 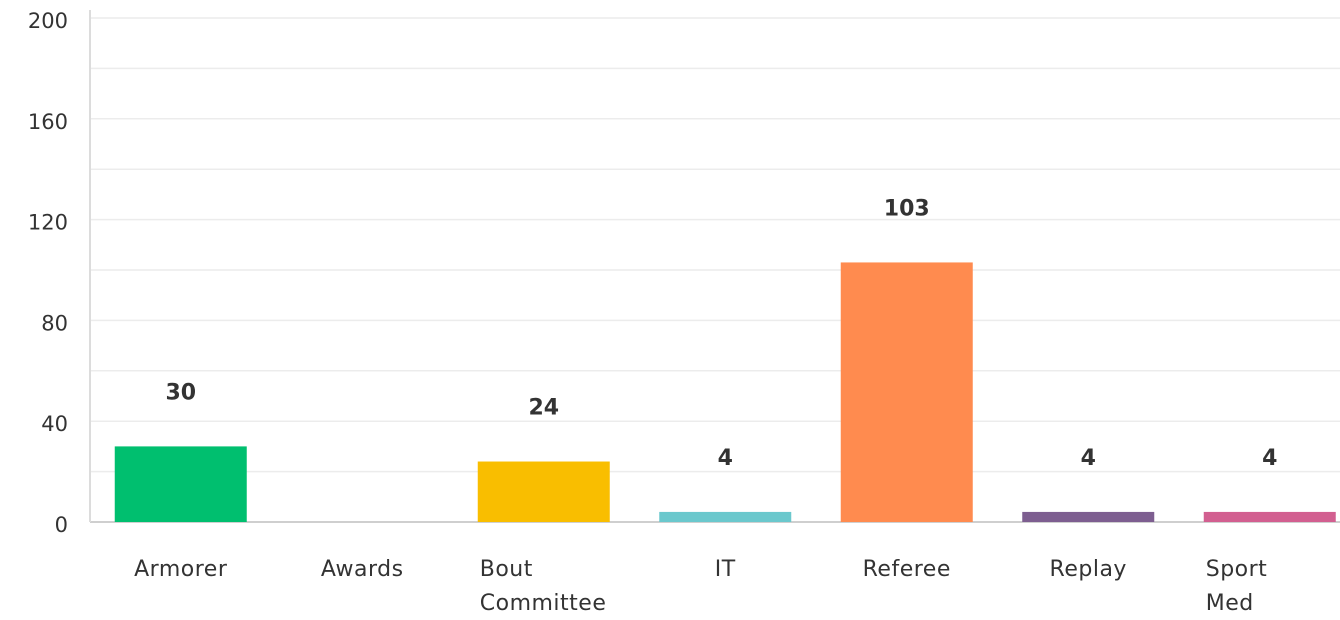 What do you see at coordinates (1088, 569) in the screenshot?
I see `x-tick-label: Replay` at bounding box center [1088, 569].